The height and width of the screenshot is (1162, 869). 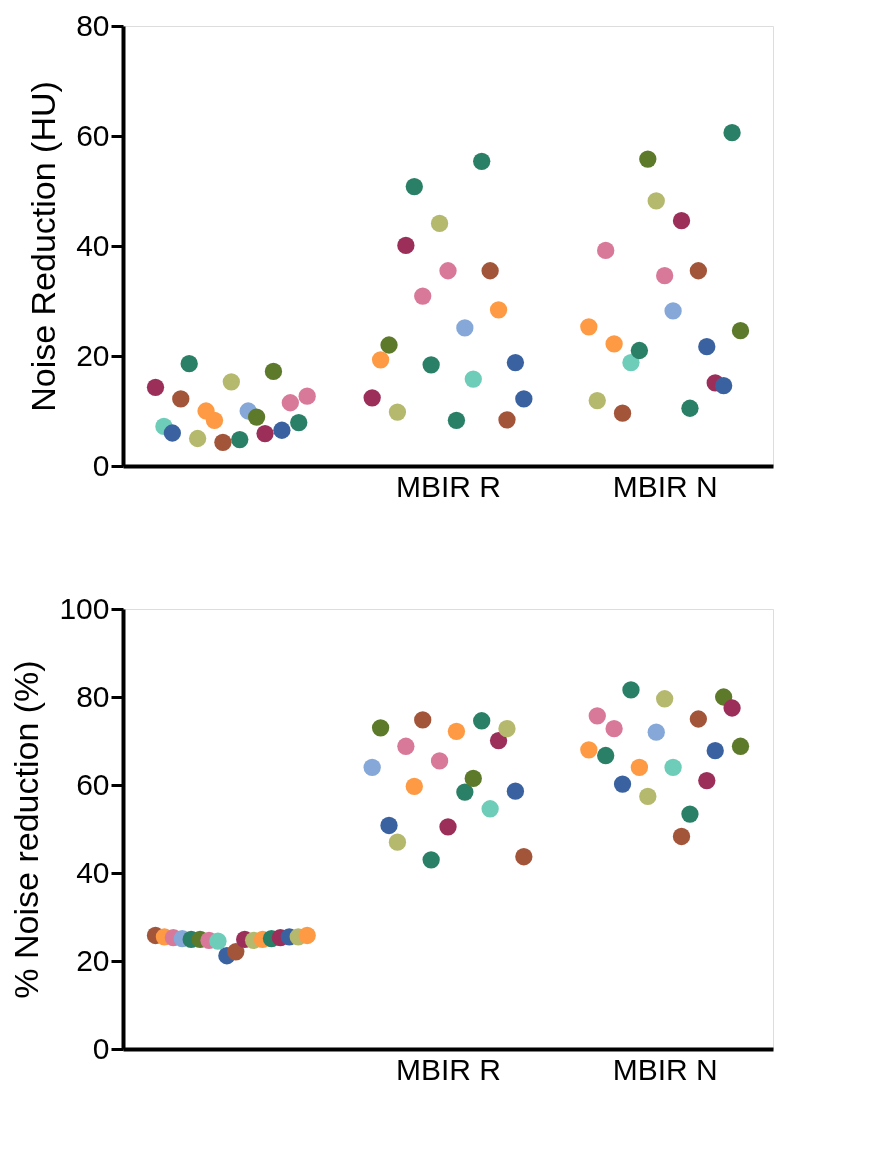 I want to click on y-axis-title: Noise Reduction (HU), so click(x=43, y=246).